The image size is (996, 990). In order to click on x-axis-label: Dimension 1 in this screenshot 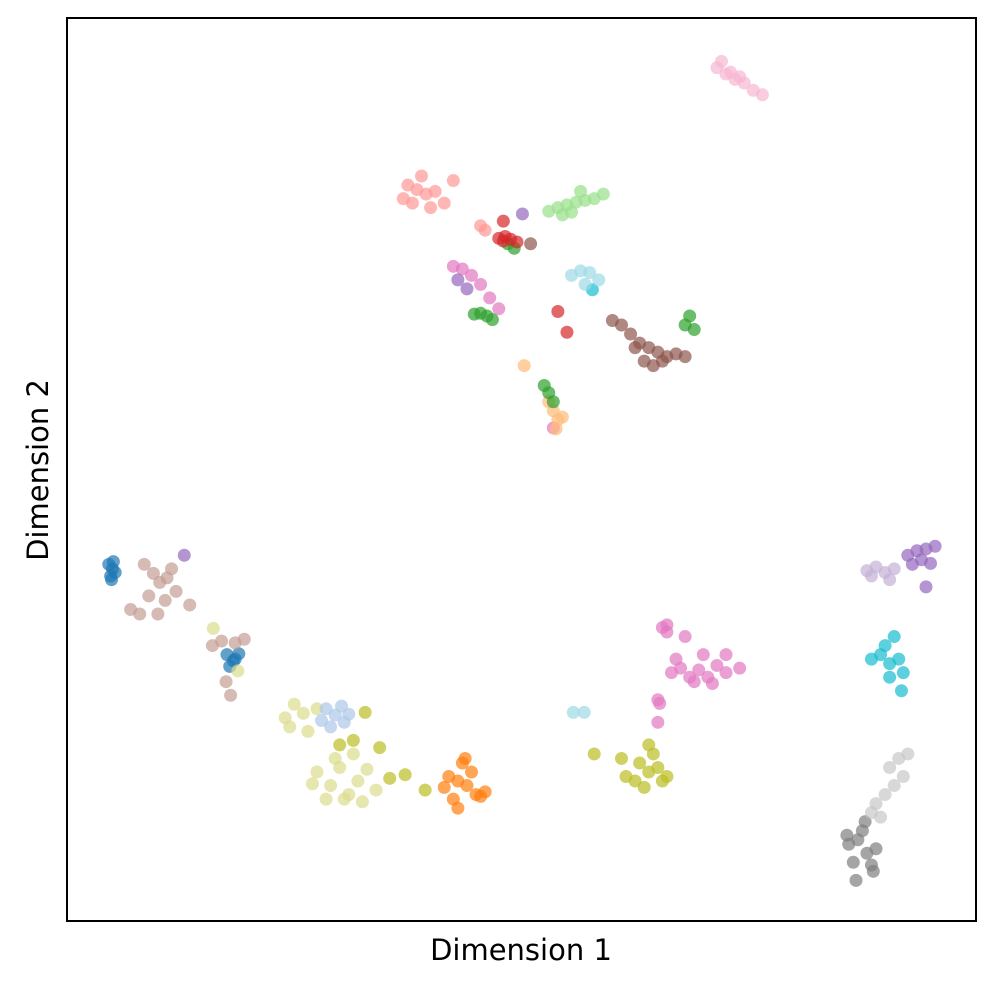, I will do `click(521, 950)`.